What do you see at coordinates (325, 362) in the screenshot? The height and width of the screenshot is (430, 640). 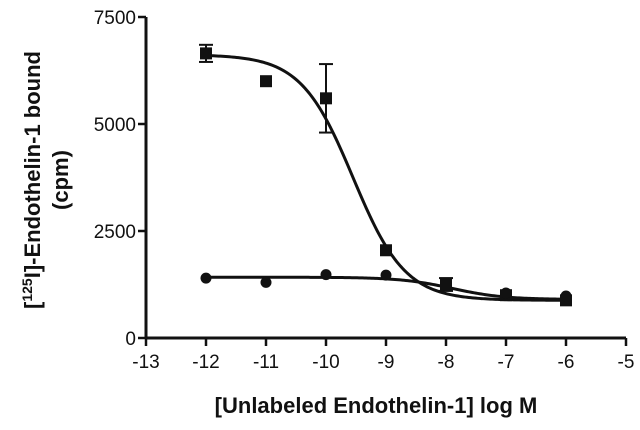 I see `x-tick-label: -10` at bounding box center [325, 362].